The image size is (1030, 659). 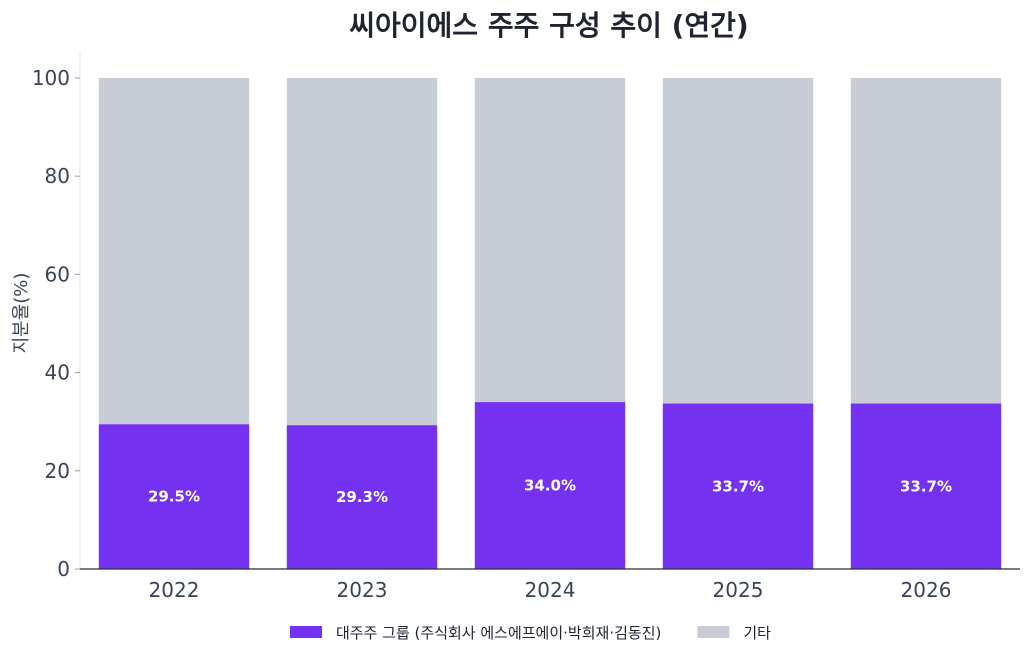 I want to click on bar-major-shareholder-2025, so click(x=738, y=486).